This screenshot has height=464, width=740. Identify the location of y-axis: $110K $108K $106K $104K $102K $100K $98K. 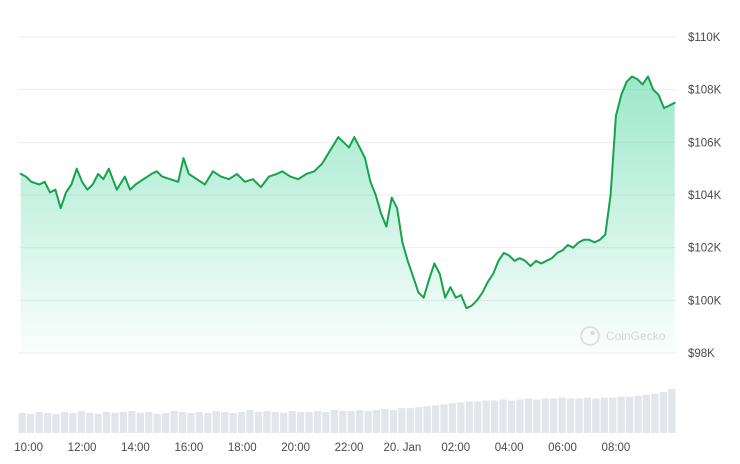
(705, 196).